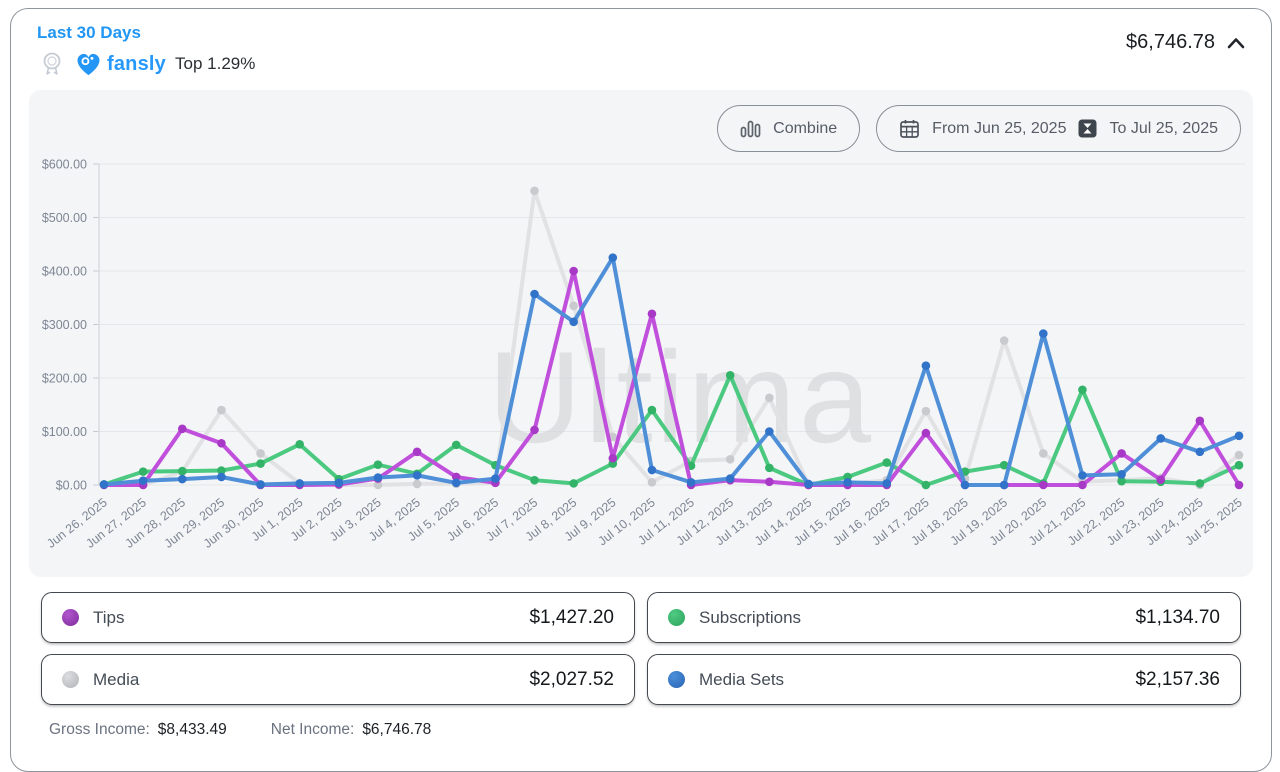 The height and width of the screenshot is (772, 1280). I want to click on combine-label: Combine, so click(805, 128).